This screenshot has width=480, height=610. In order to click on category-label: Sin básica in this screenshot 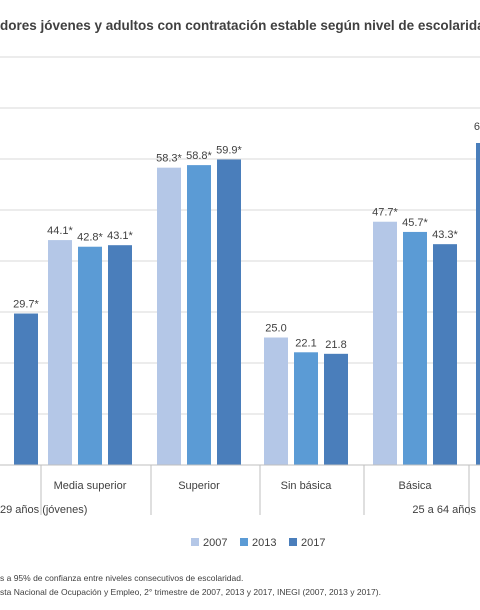, I will do `click(307, 486)`.